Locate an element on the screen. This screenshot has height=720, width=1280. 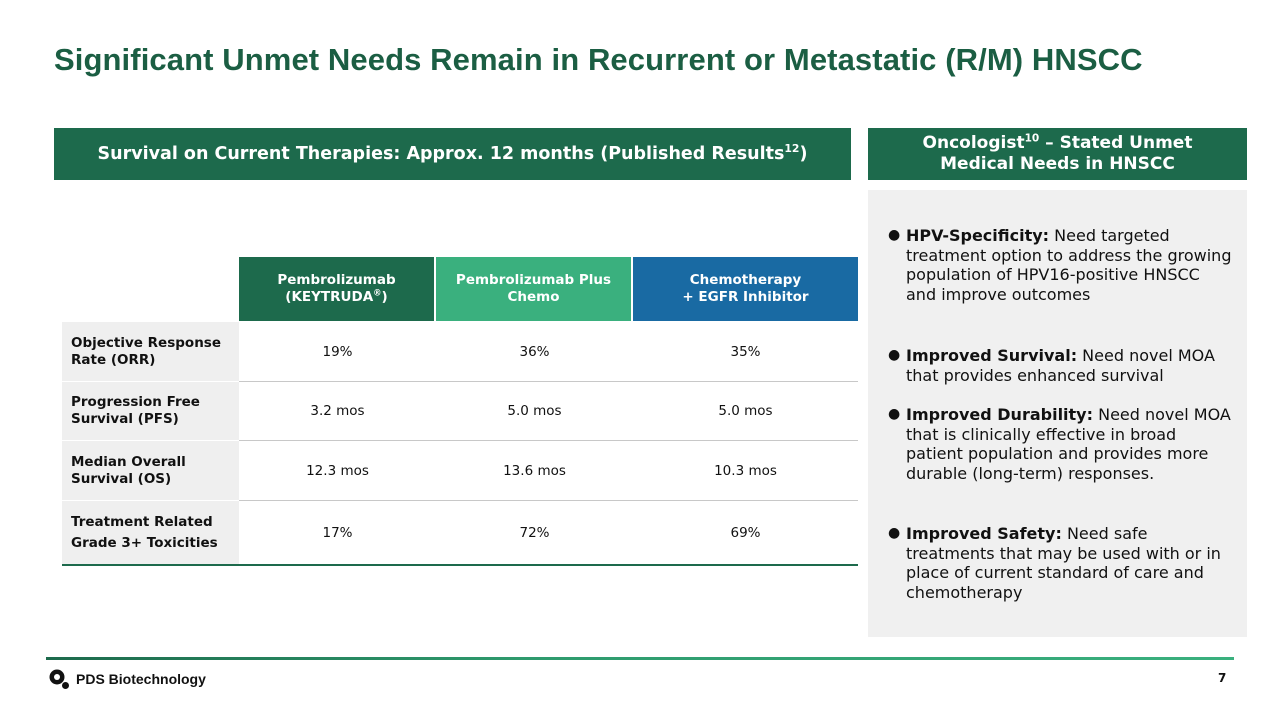
company-logo: PDS Biotechnology is located at coordinates (127, 679).